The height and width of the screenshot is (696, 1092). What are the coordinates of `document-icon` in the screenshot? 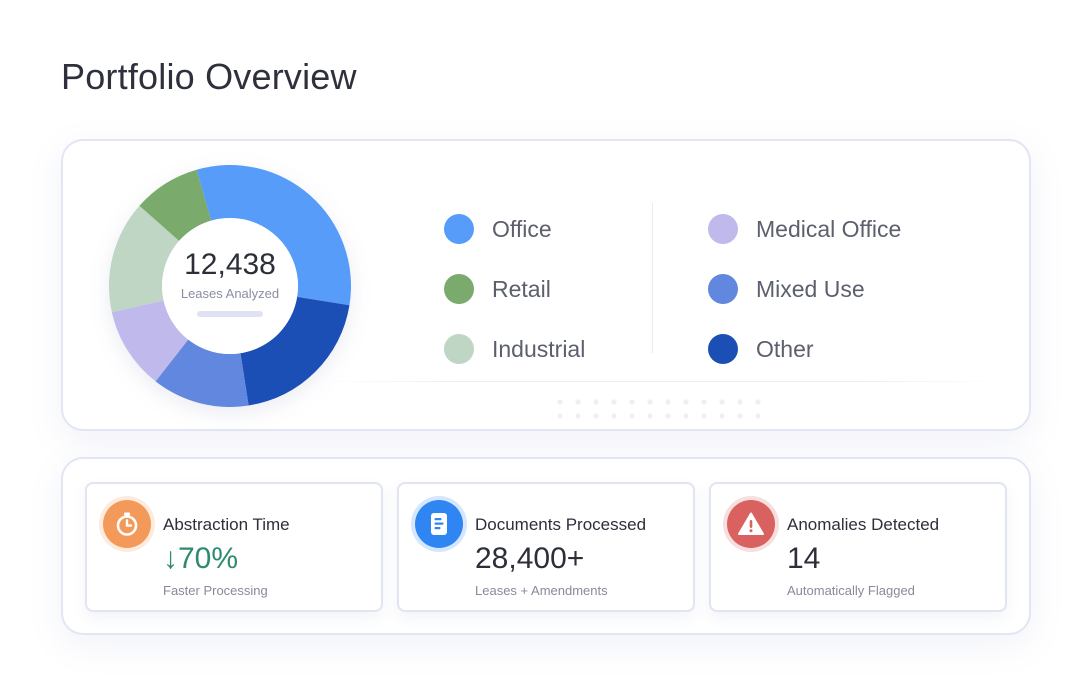 It's located at (439, 524).